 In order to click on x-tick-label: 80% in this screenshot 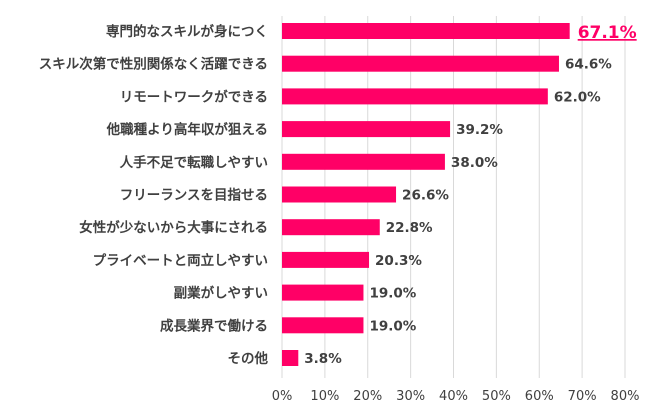, I will do `click(625, 396)`.